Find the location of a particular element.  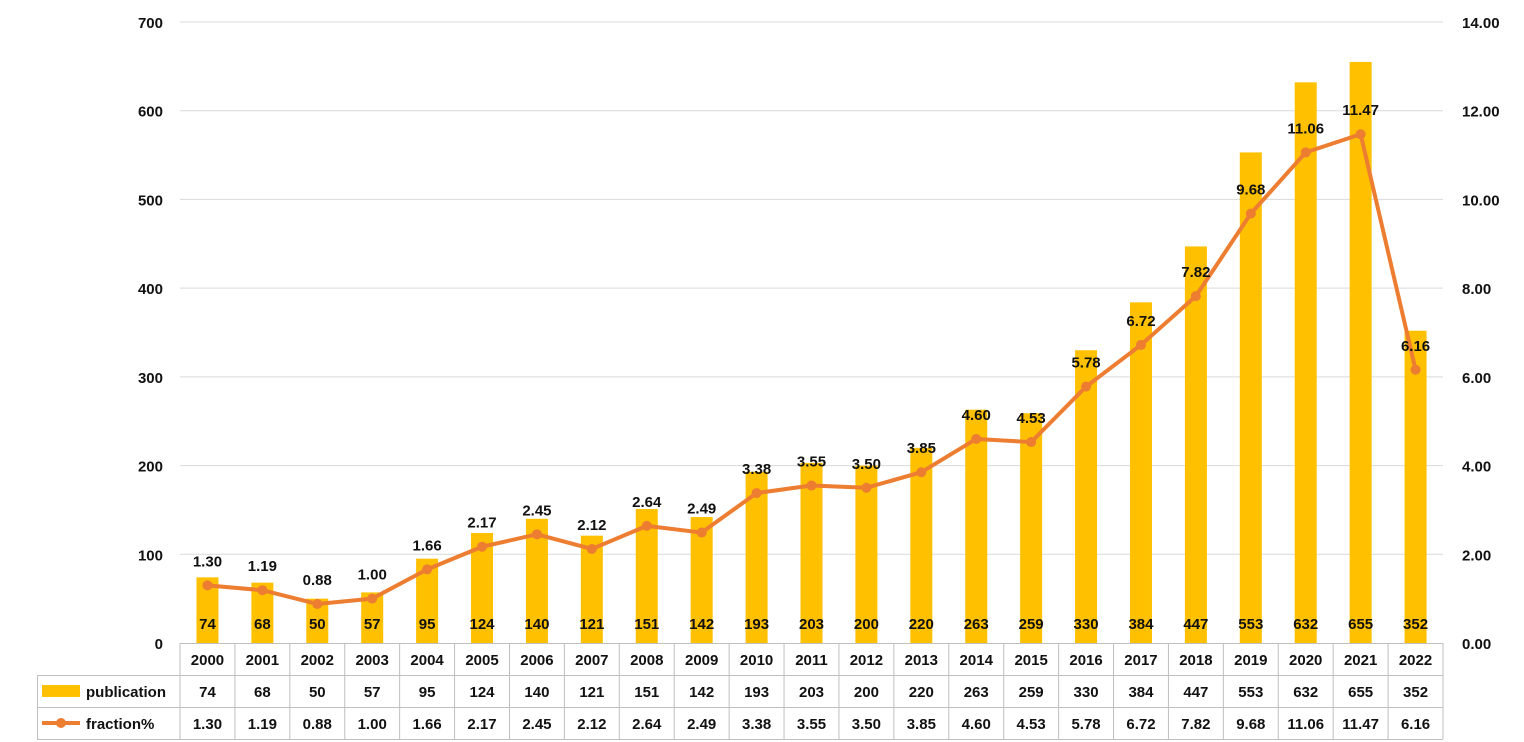

fraction-value-label: 11.47 is located at coordinates (1360, 110).